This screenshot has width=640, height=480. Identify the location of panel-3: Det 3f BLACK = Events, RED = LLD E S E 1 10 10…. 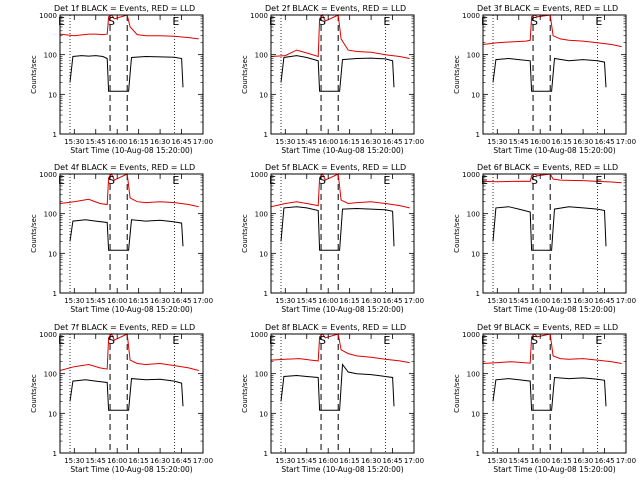
(544, 79).